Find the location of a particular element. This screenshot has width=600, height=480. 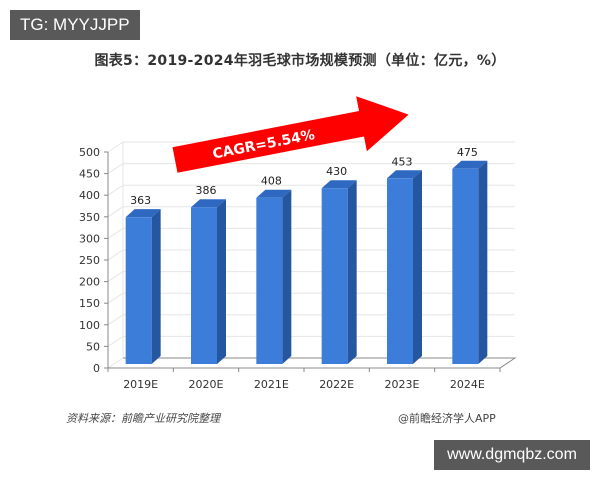

x-tick-label: 2024E is located at coordinates (467, 384).